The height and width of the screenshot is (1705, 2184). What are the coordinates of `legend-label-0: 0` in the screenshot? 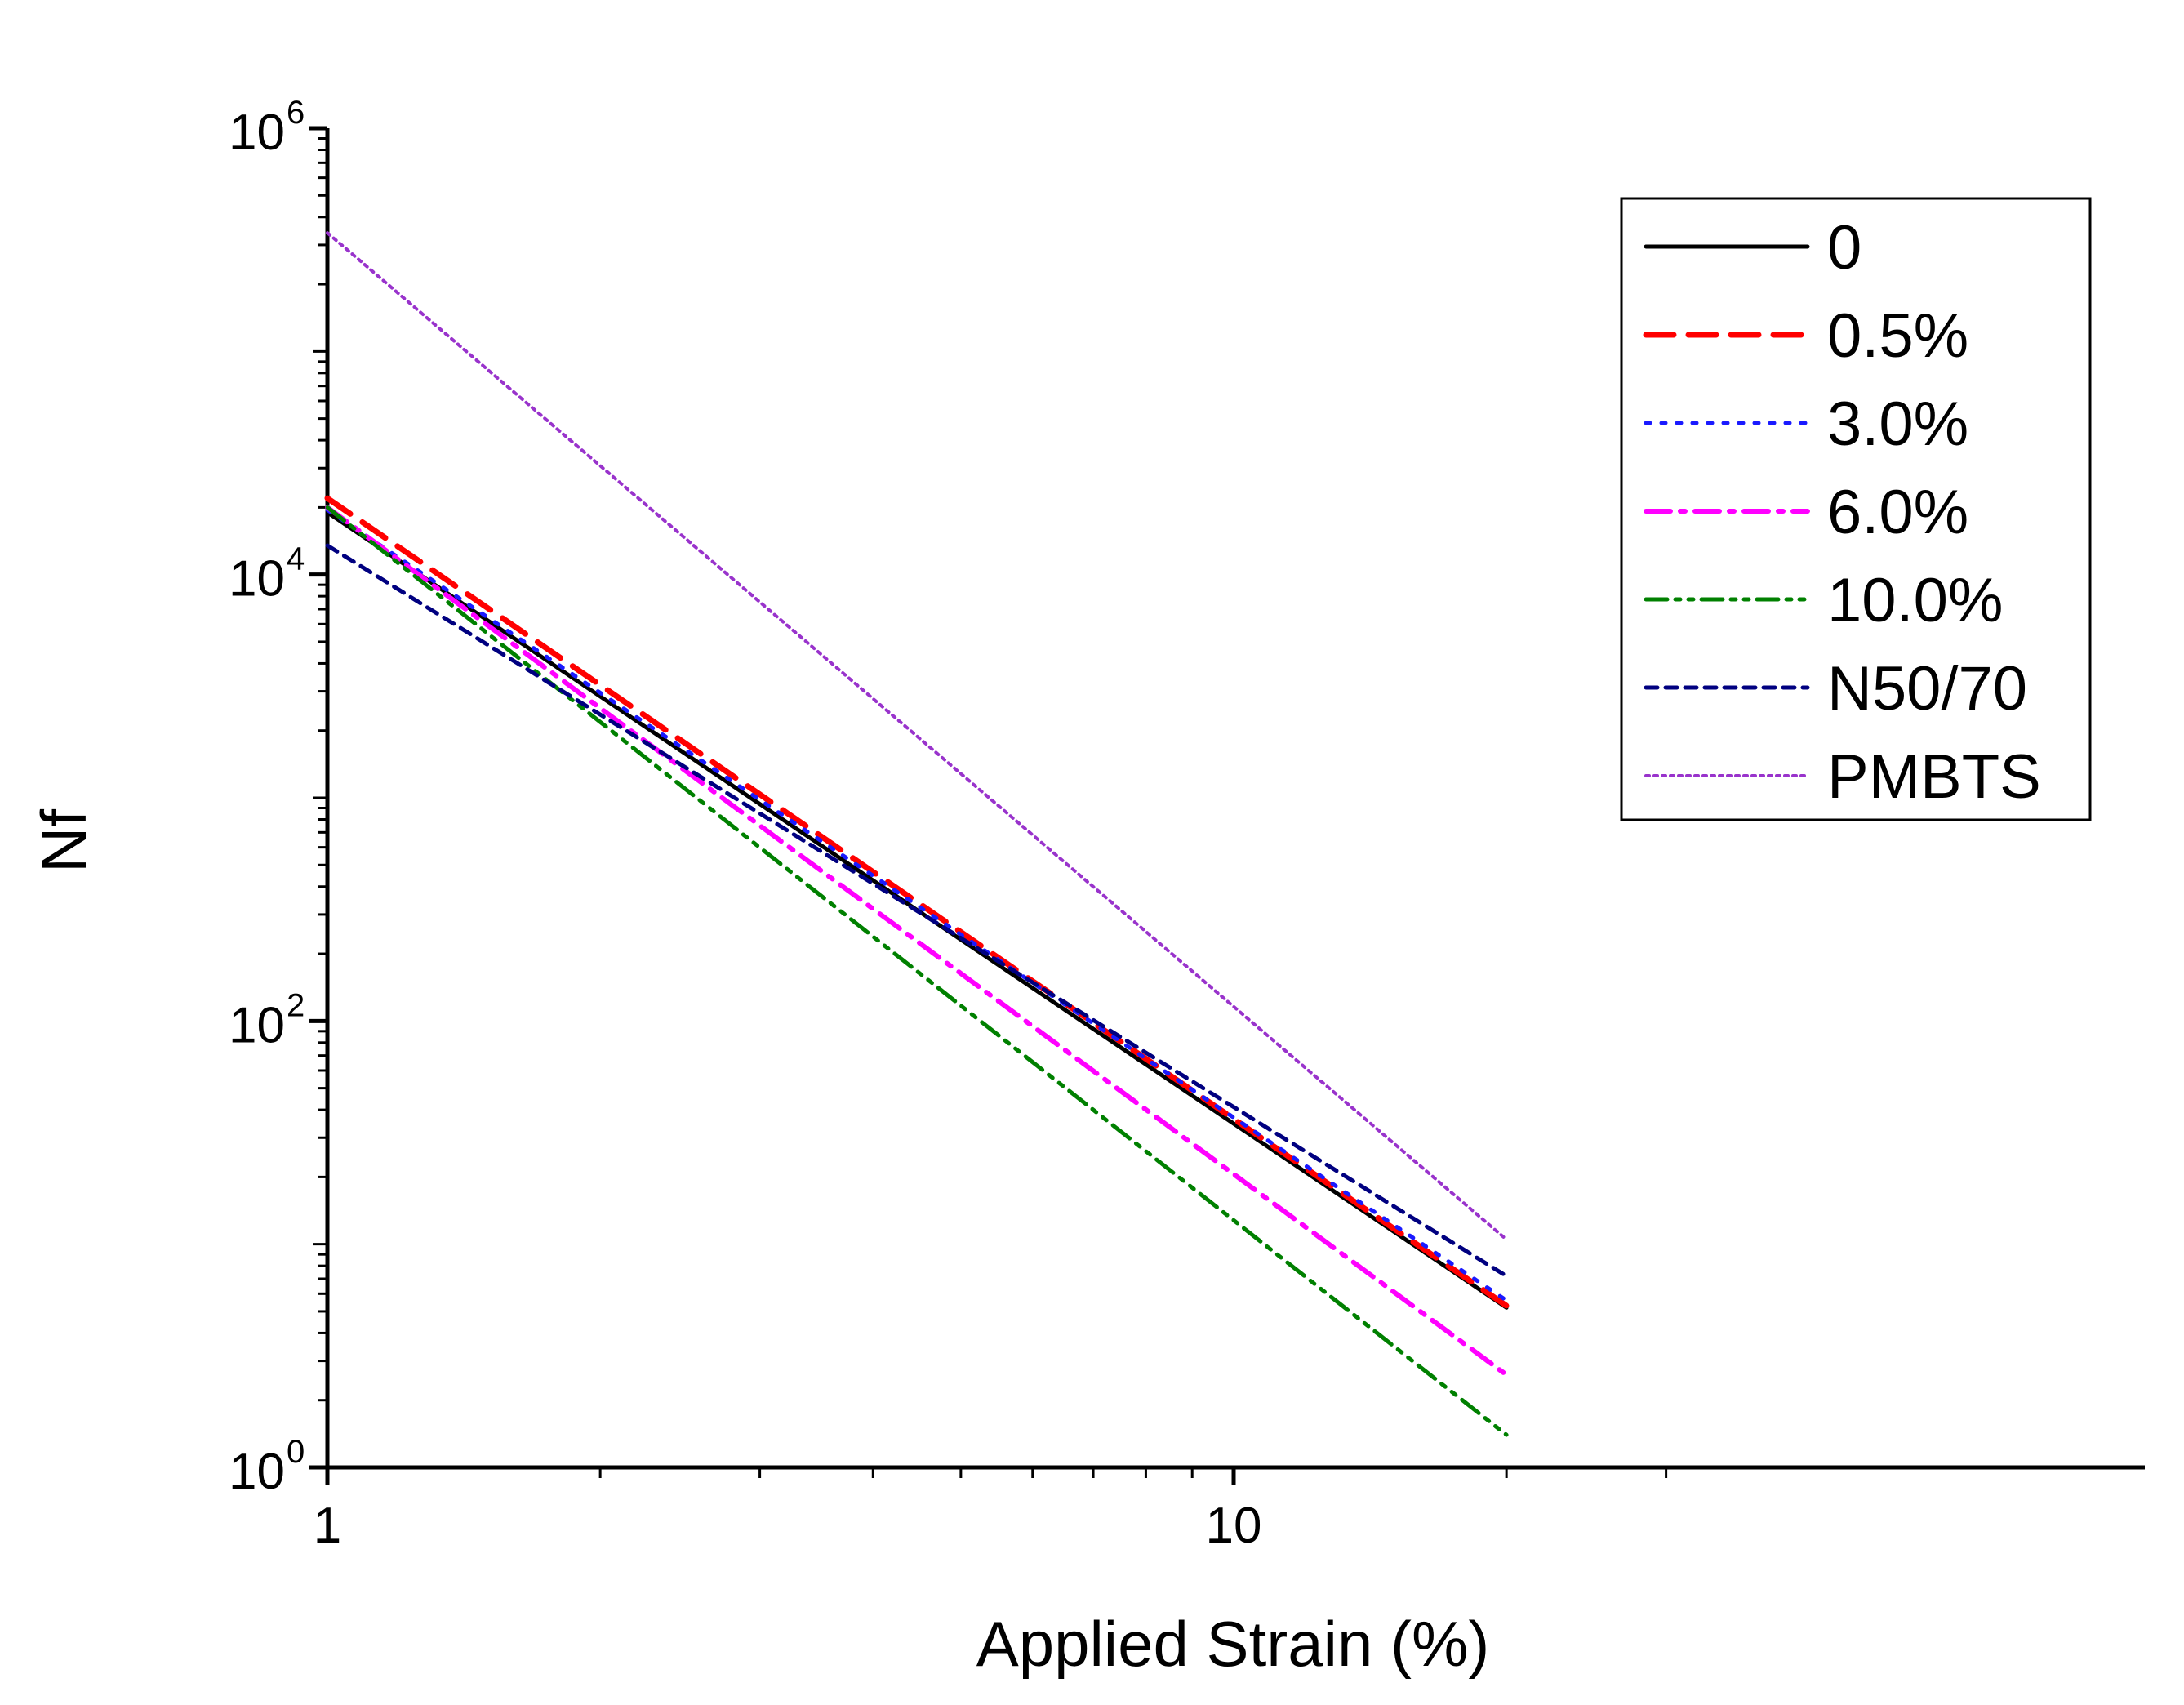 It's located at (1845, 248).